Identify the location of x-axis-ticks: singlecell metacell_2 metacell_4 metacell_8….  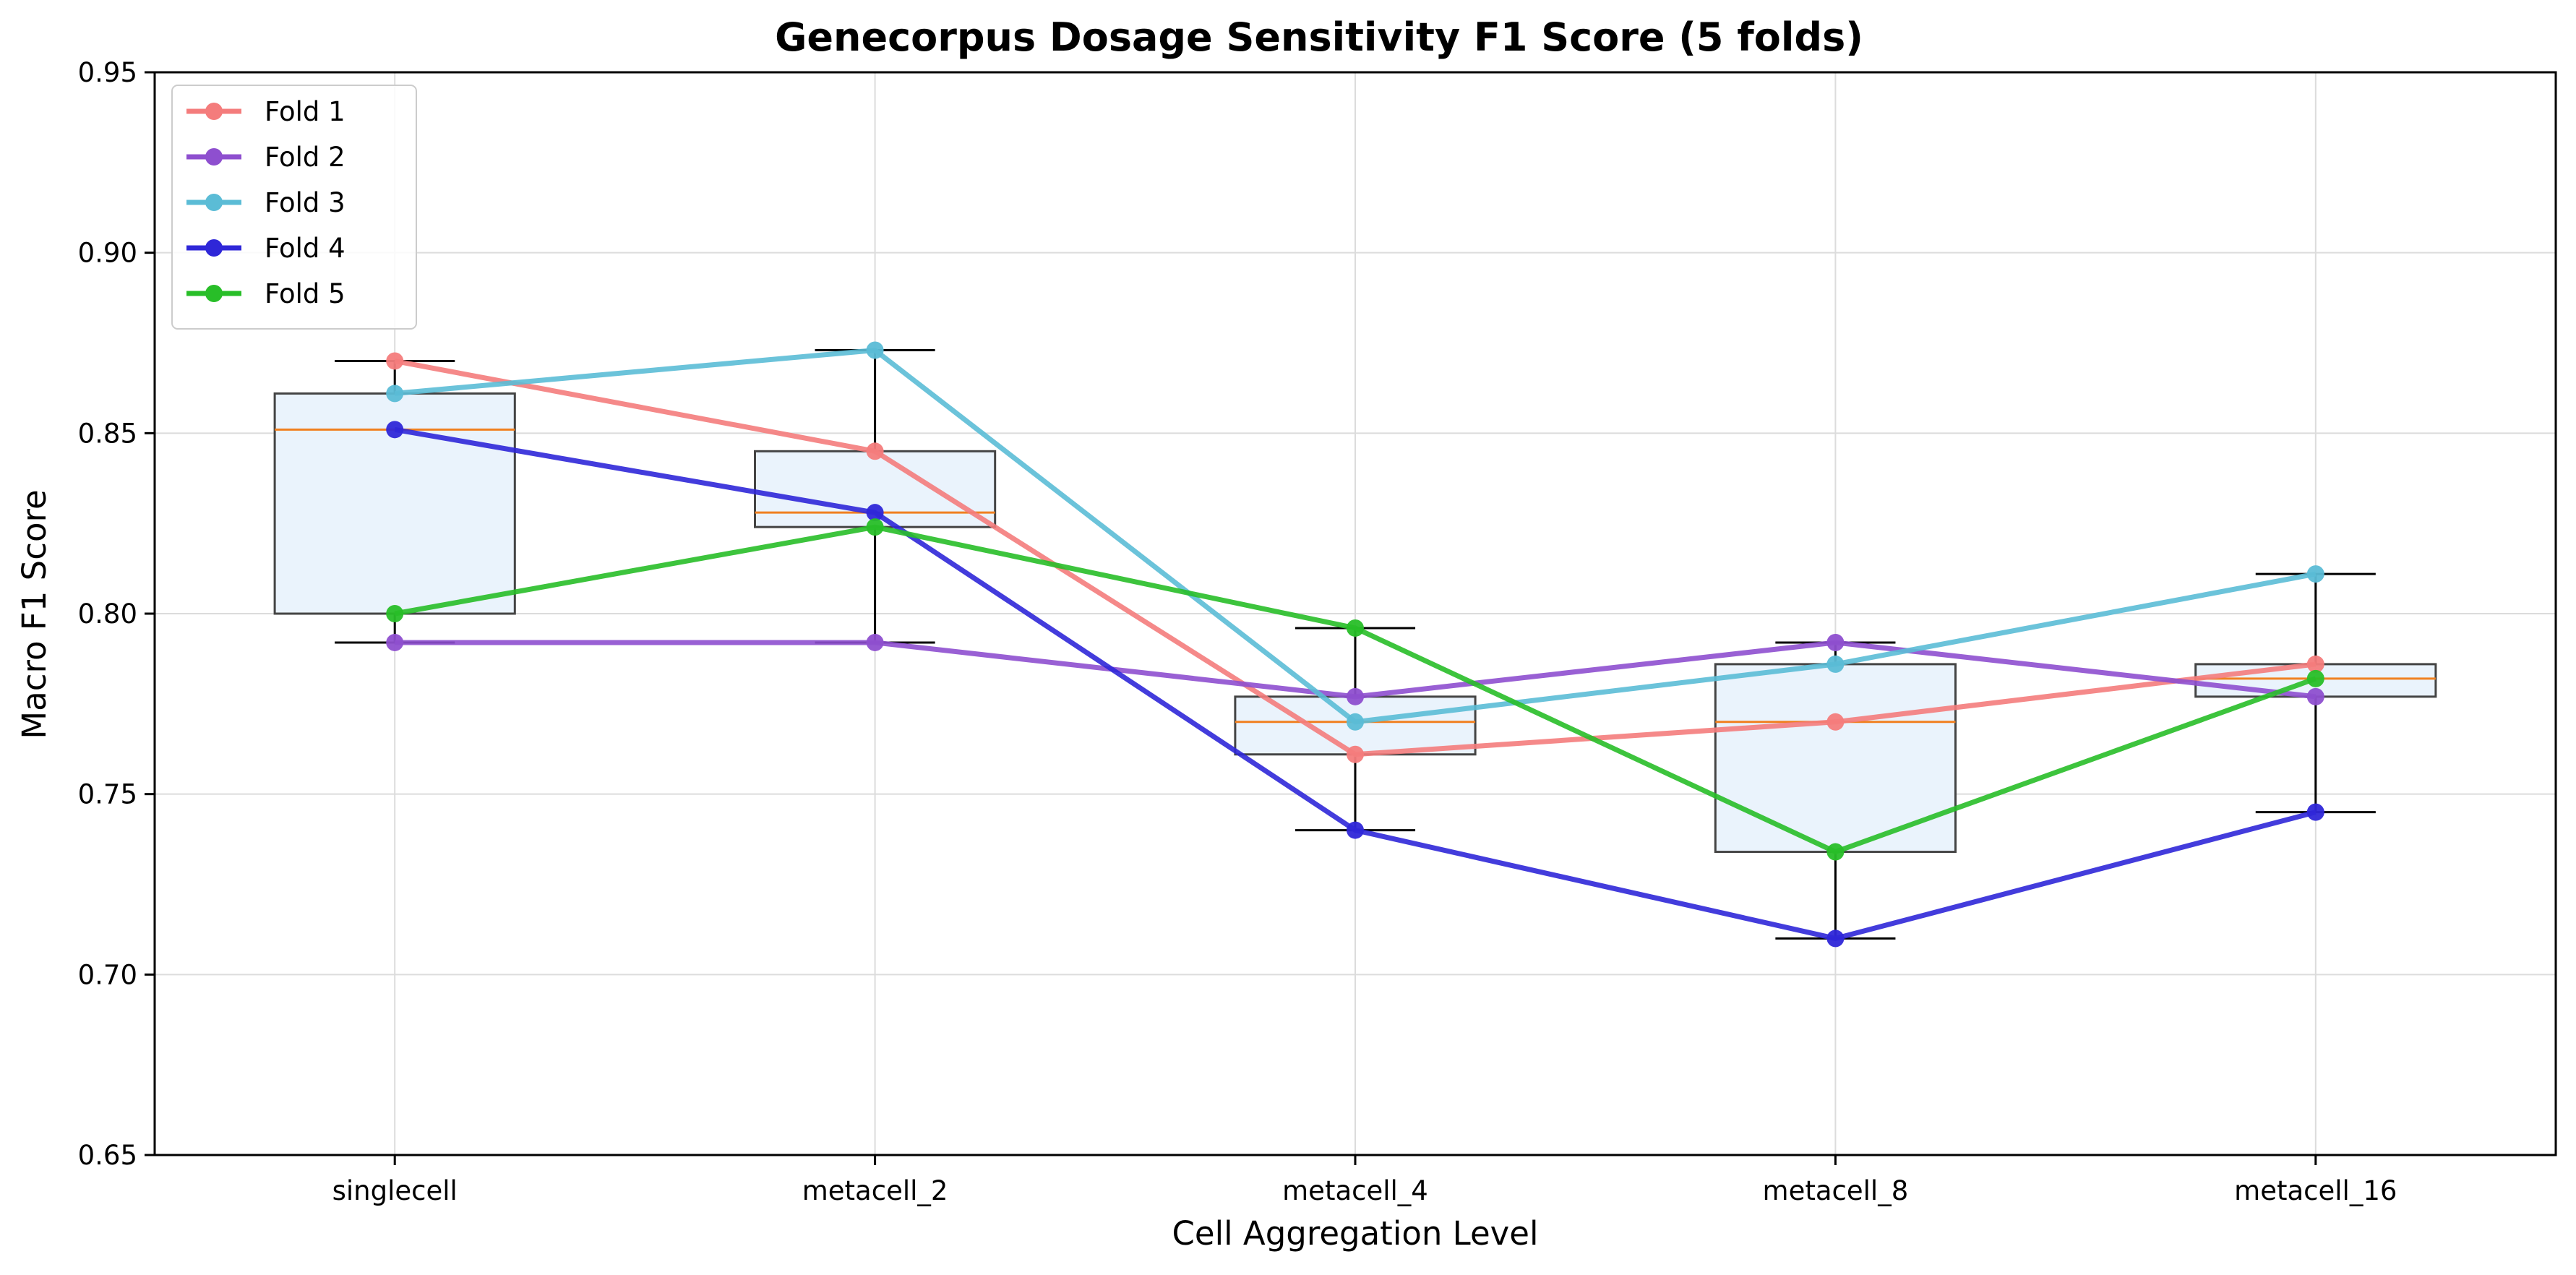
(1365, 1180).